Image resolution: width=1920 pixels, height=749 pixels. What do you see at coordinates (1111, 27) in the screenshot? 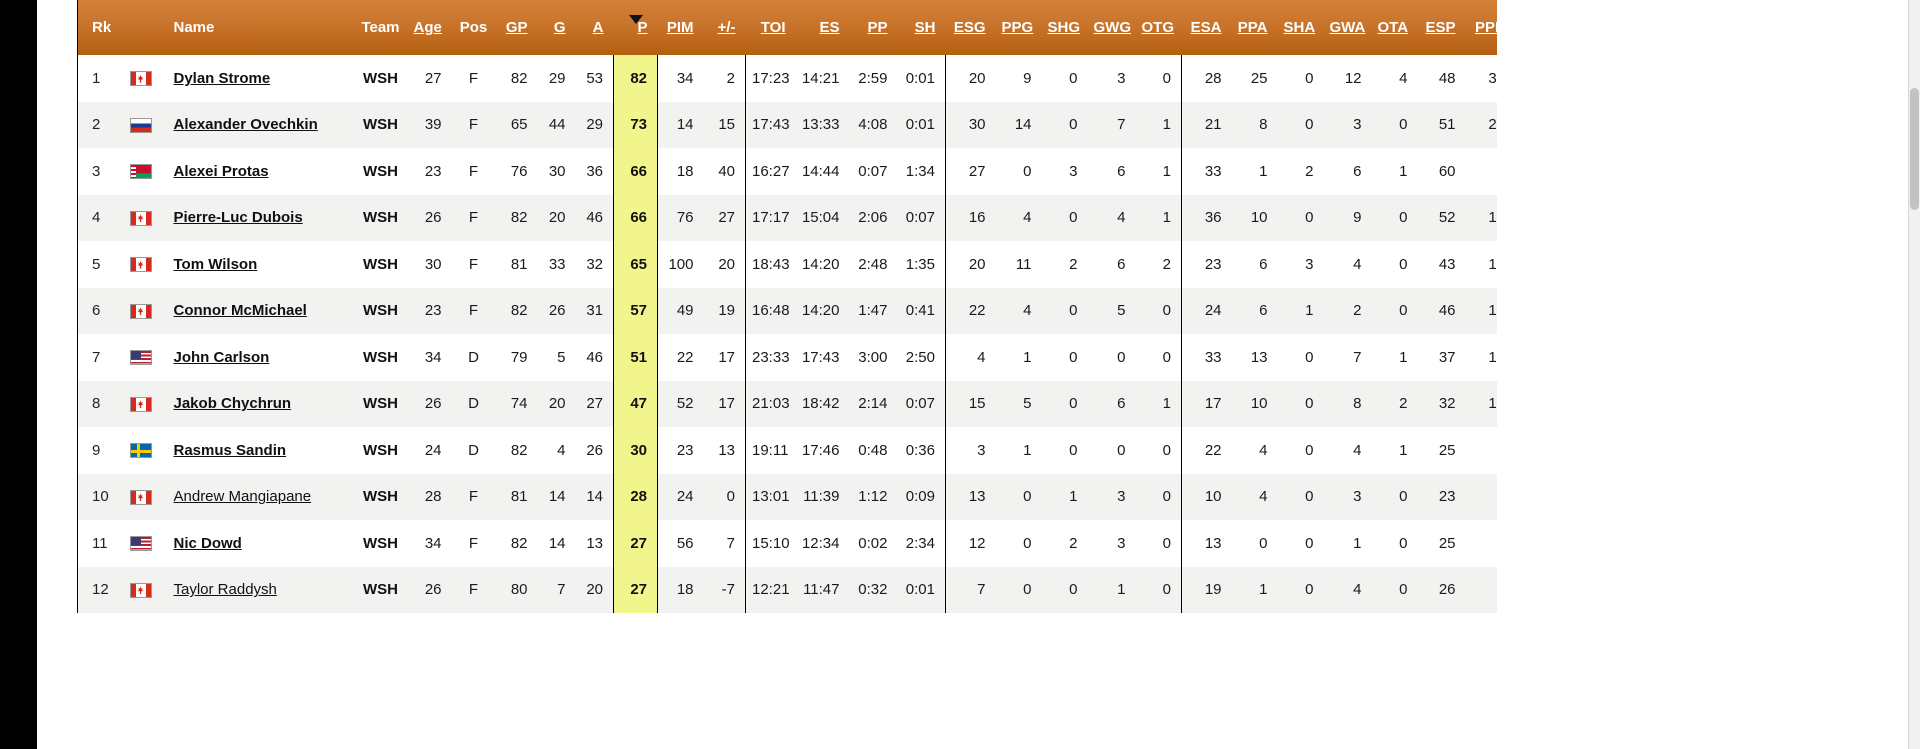
I see `column-header-gwg: GWG` at bounding box center [1111, 27].